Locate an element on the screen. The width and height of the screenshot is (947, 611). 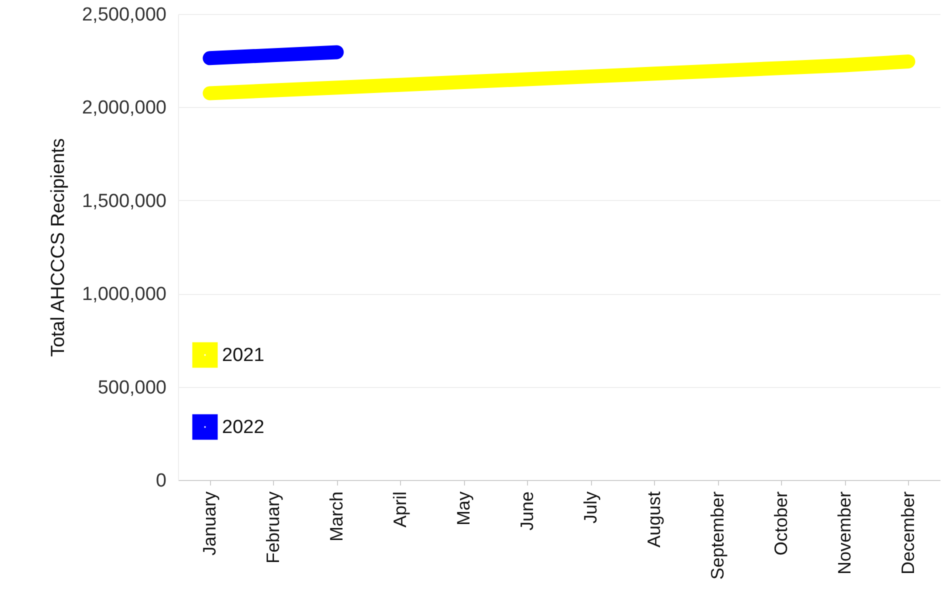
x-tick-label: February is located at coordinates (272, 528).